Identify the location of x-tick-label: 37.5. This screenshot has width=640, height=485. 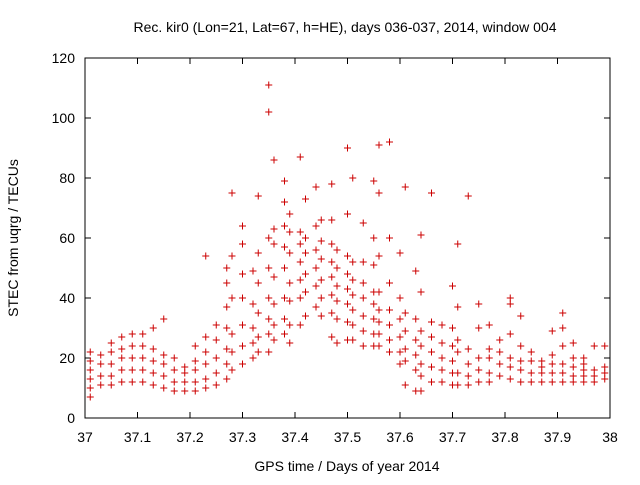
(347, 437).